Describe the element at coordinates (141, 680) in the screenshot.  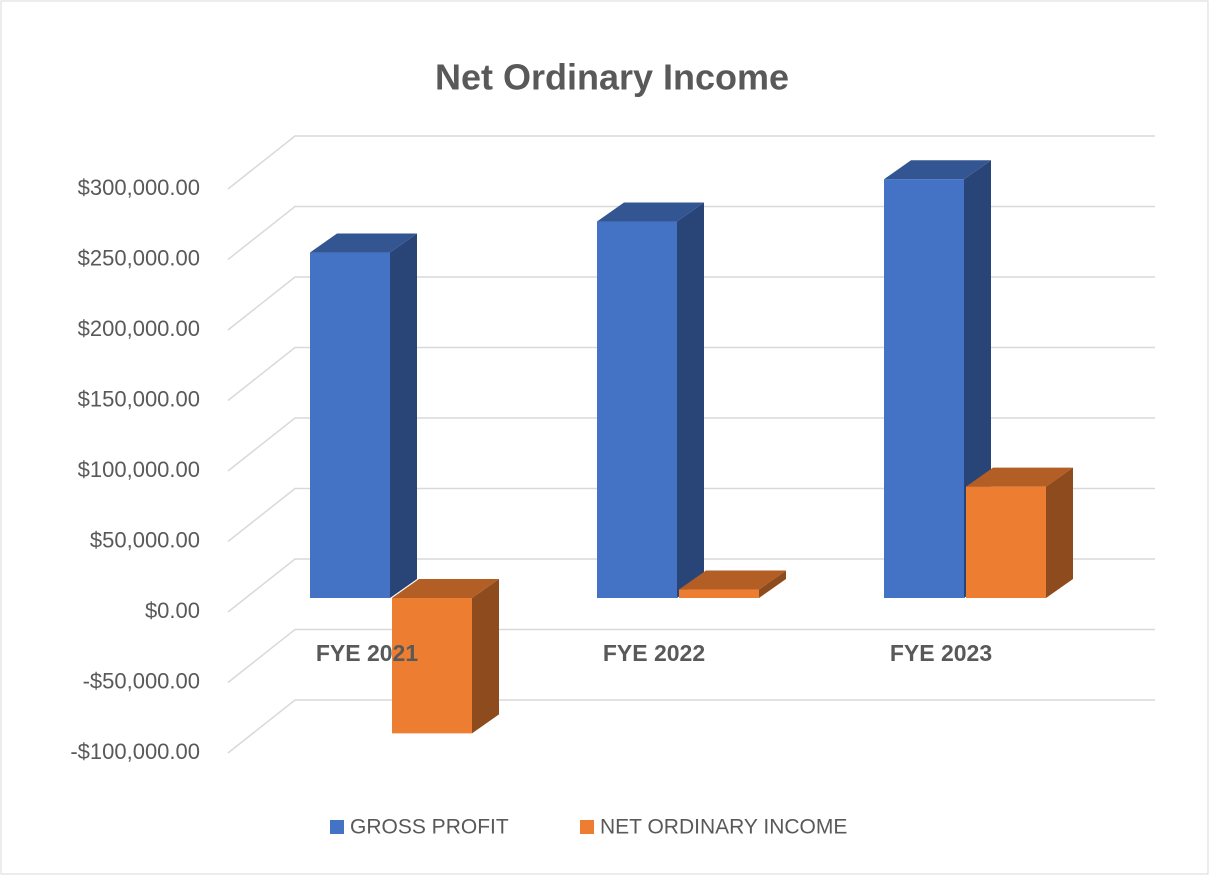
I see `y-tick-label: -$50,000.00` at that location.